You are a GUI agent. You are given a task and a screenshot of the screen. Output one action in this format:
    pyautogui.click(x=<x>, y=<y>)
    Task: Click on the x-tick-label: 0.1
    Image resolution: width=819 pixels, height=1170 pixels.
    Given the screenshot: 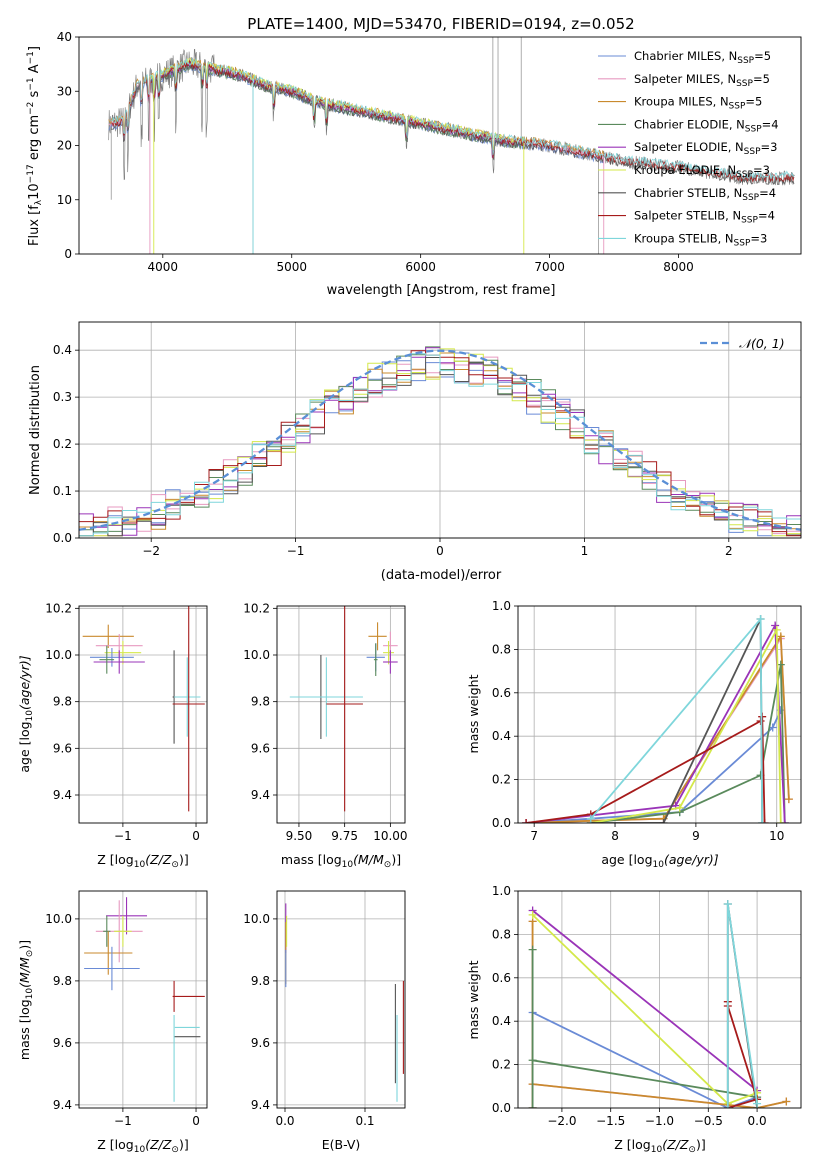 What is the action you would take?
    pyautogui.click(x=364, y=1121)
    